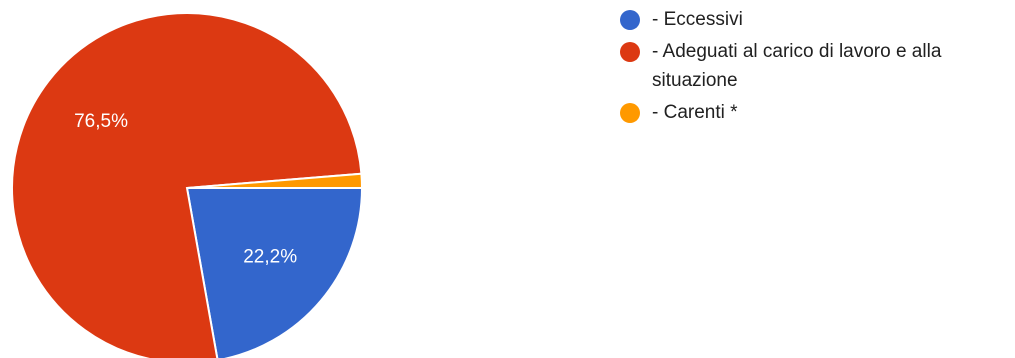 The width and height of the screenshot is (1015, 358). Describe the element at coordinates (697, 19) in the screenshot. I see `legend-label: - Eccessivi` at that location.